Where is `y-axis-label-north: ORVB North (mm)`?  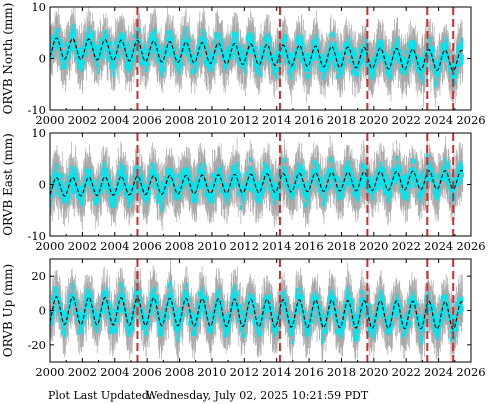 y-axis-label-north: ORVB North (mm) is located at coordinates (8, 59).